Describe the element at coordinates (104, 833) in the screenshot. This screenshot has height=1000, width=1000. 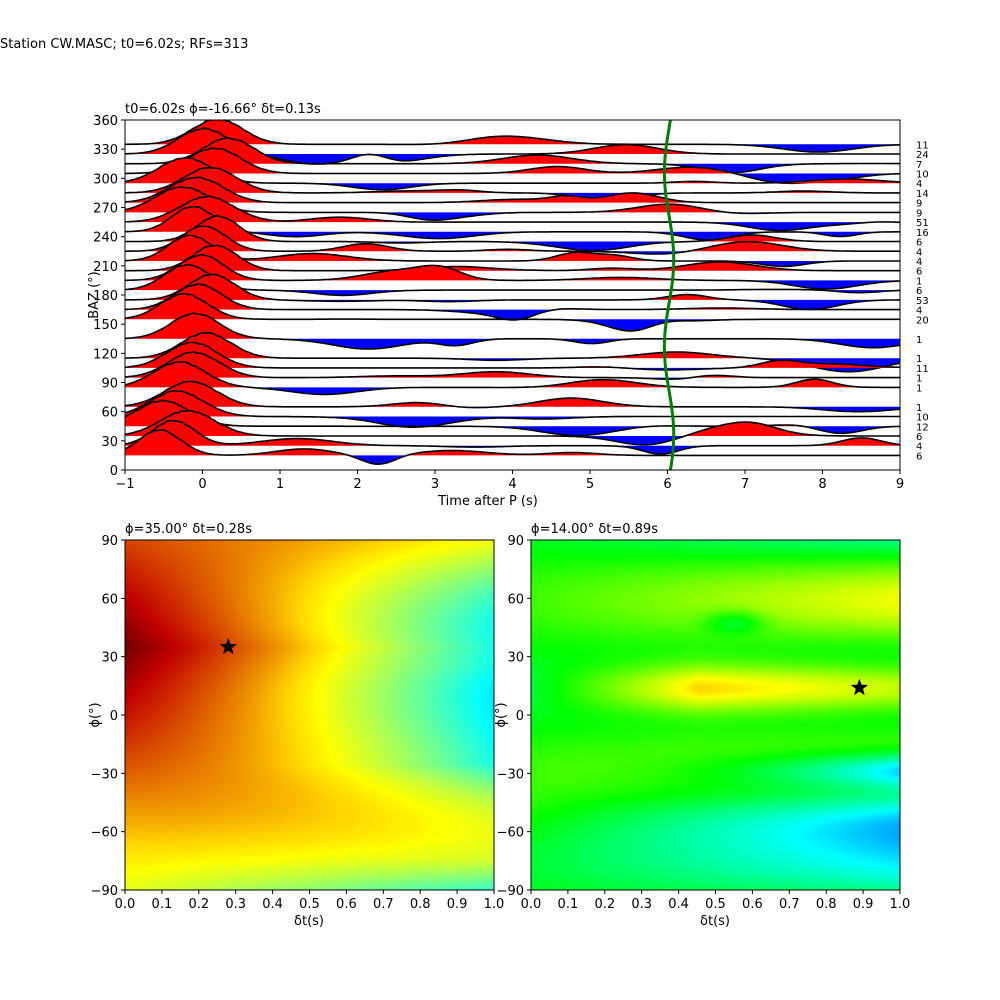
I see `left-y-tick-label: −60` at that location.